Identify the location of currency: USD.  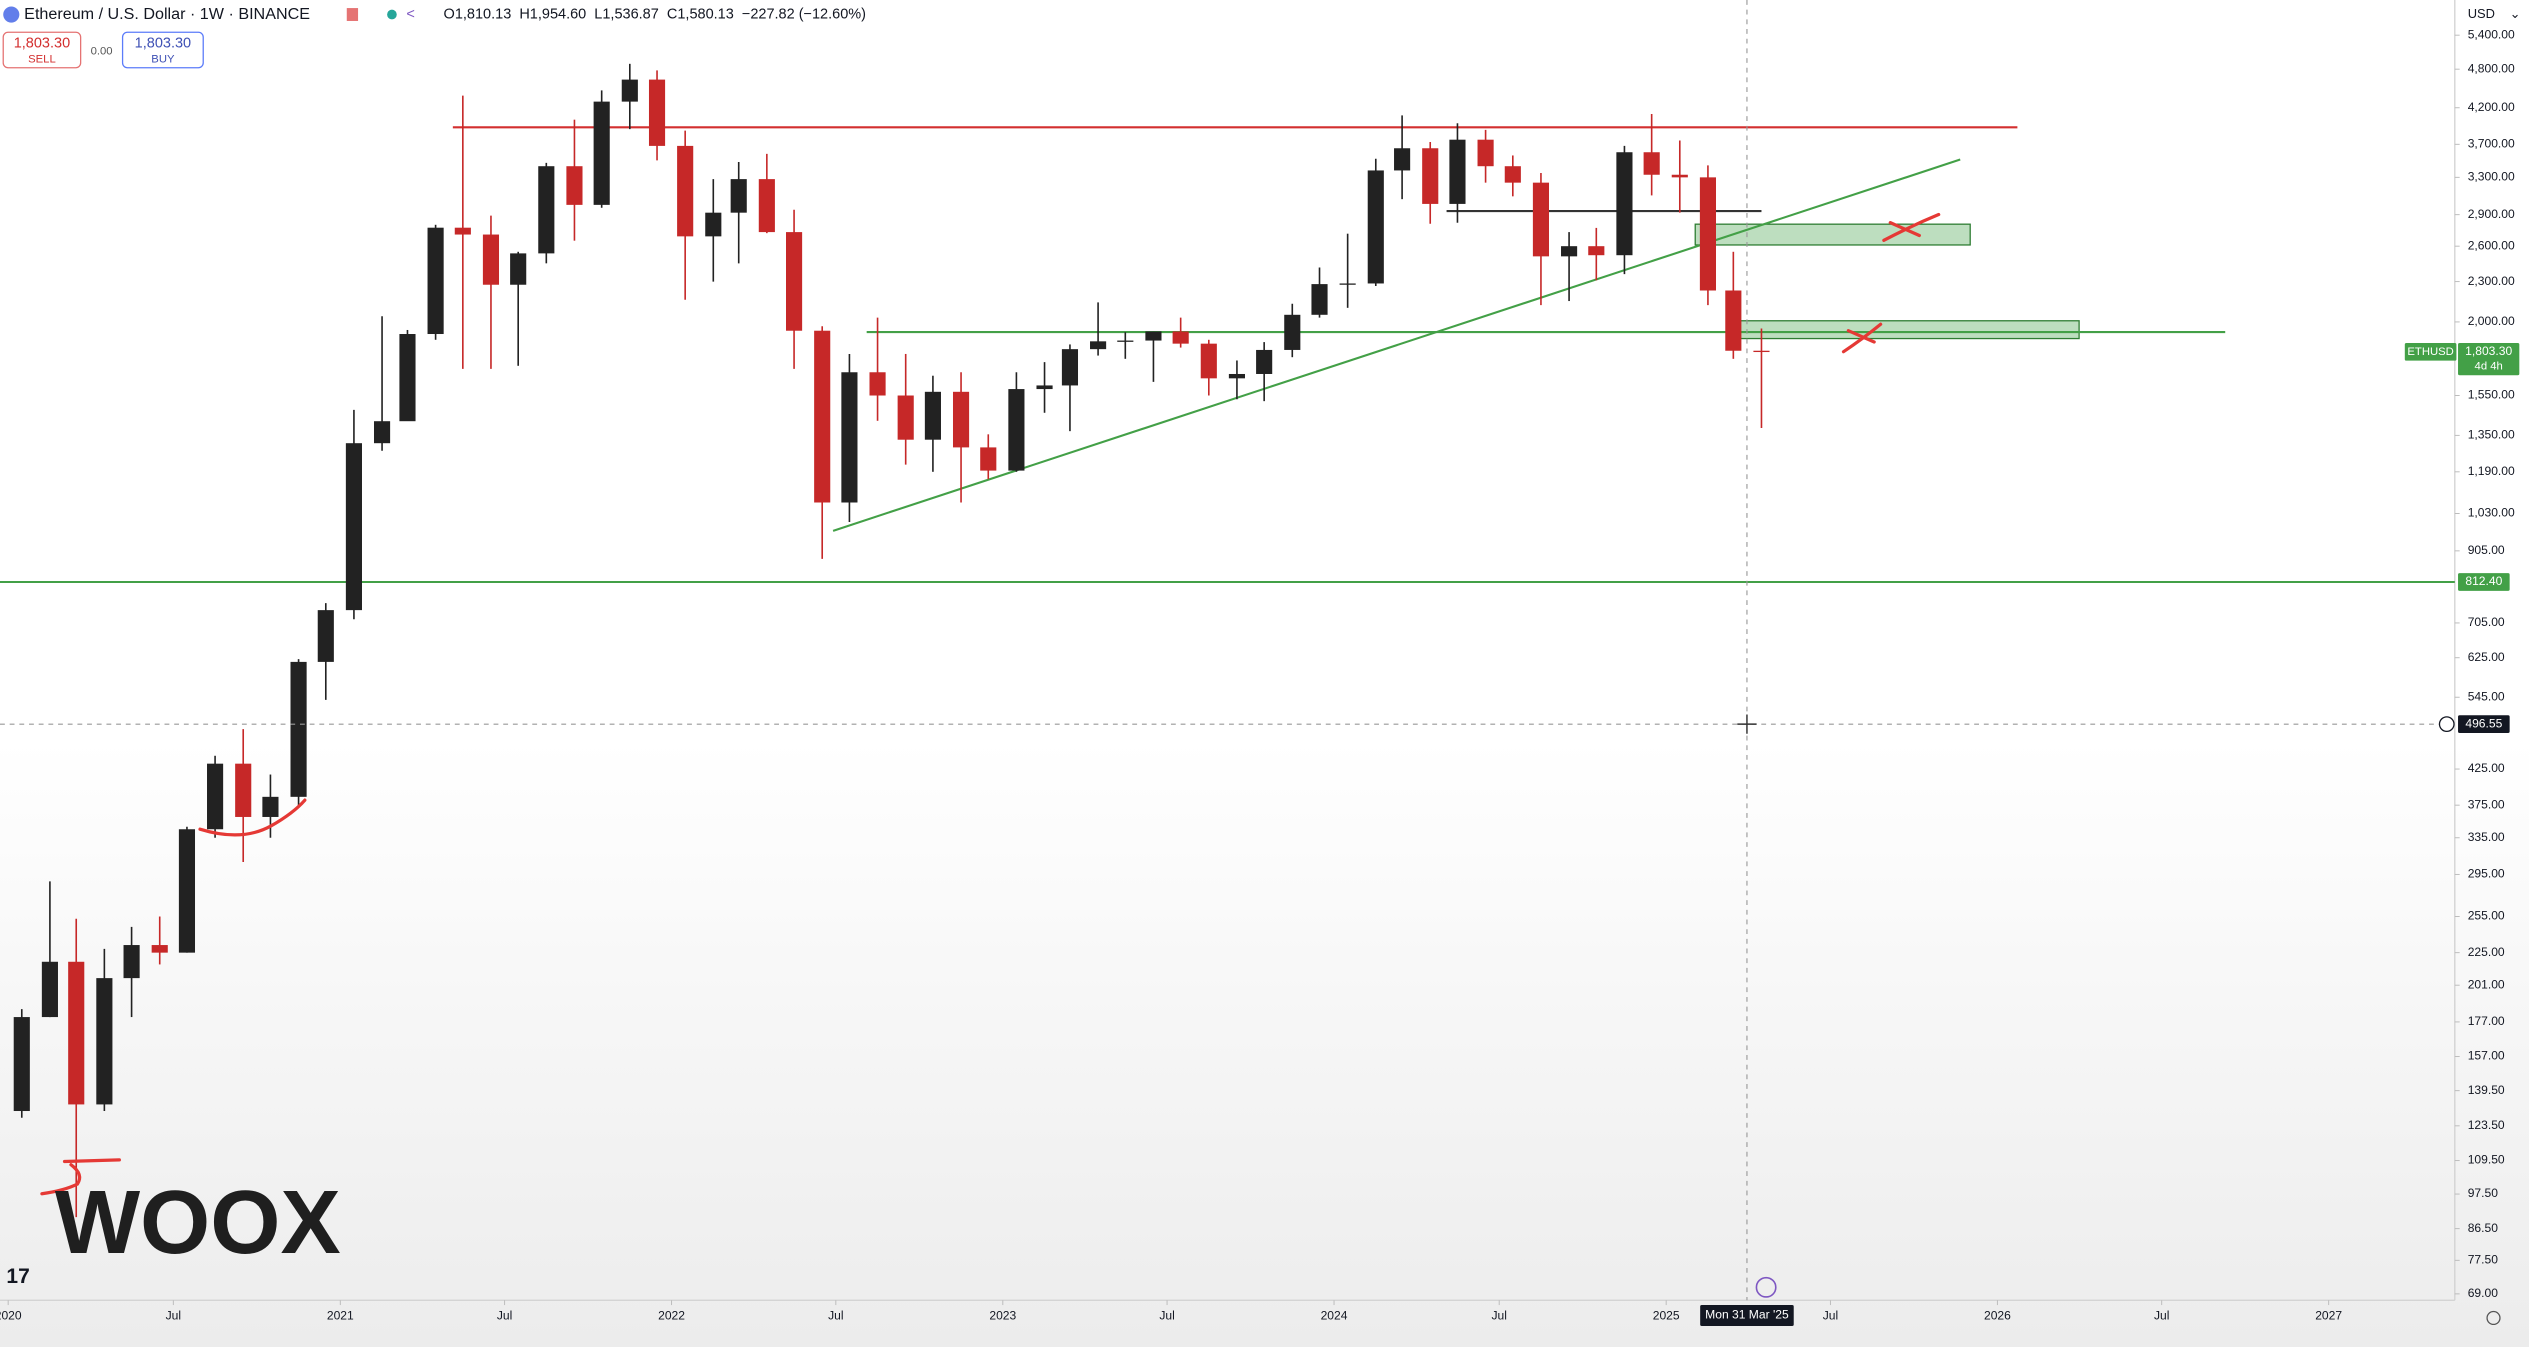
(2481, 13).